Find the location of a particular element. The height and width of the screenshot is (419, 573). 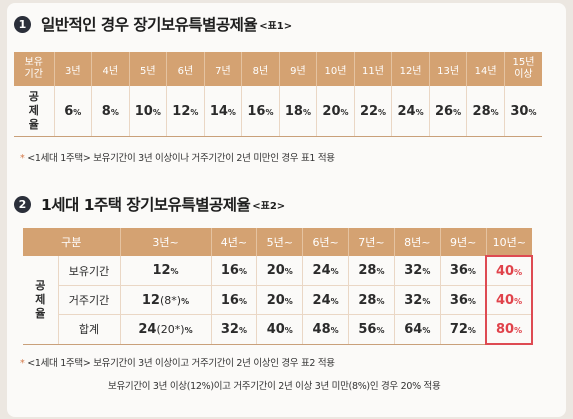

table1-rate-cell: 26% is located at coordinates (448, 111).